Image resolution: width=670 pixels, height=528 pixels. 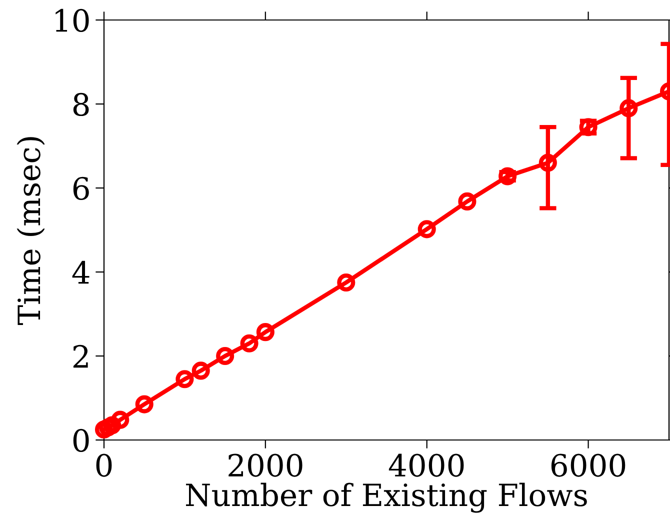 I want to click on y-tick-label: 0, so click(x=81, y=440).